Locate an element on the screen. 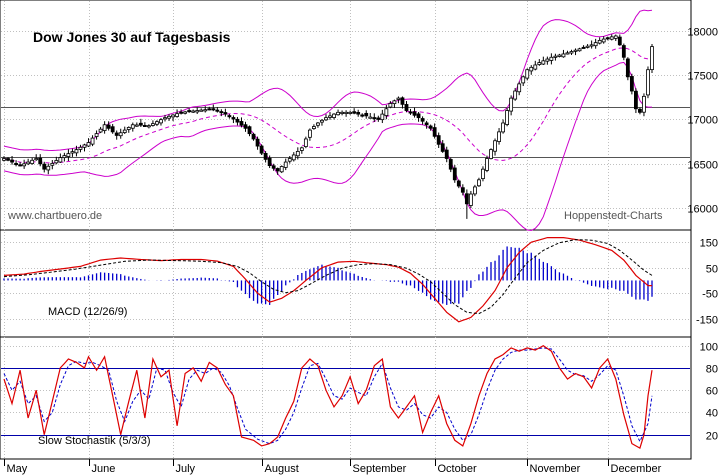  month-label: August is located at coordinates (282, 469).